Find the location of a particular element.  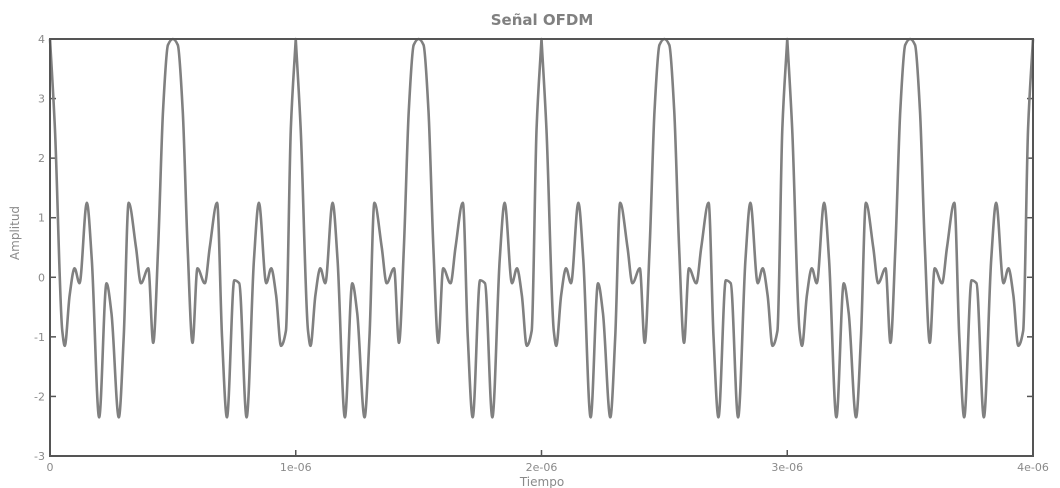

y-tick-label: 1 is located at coordinates (41, 218).